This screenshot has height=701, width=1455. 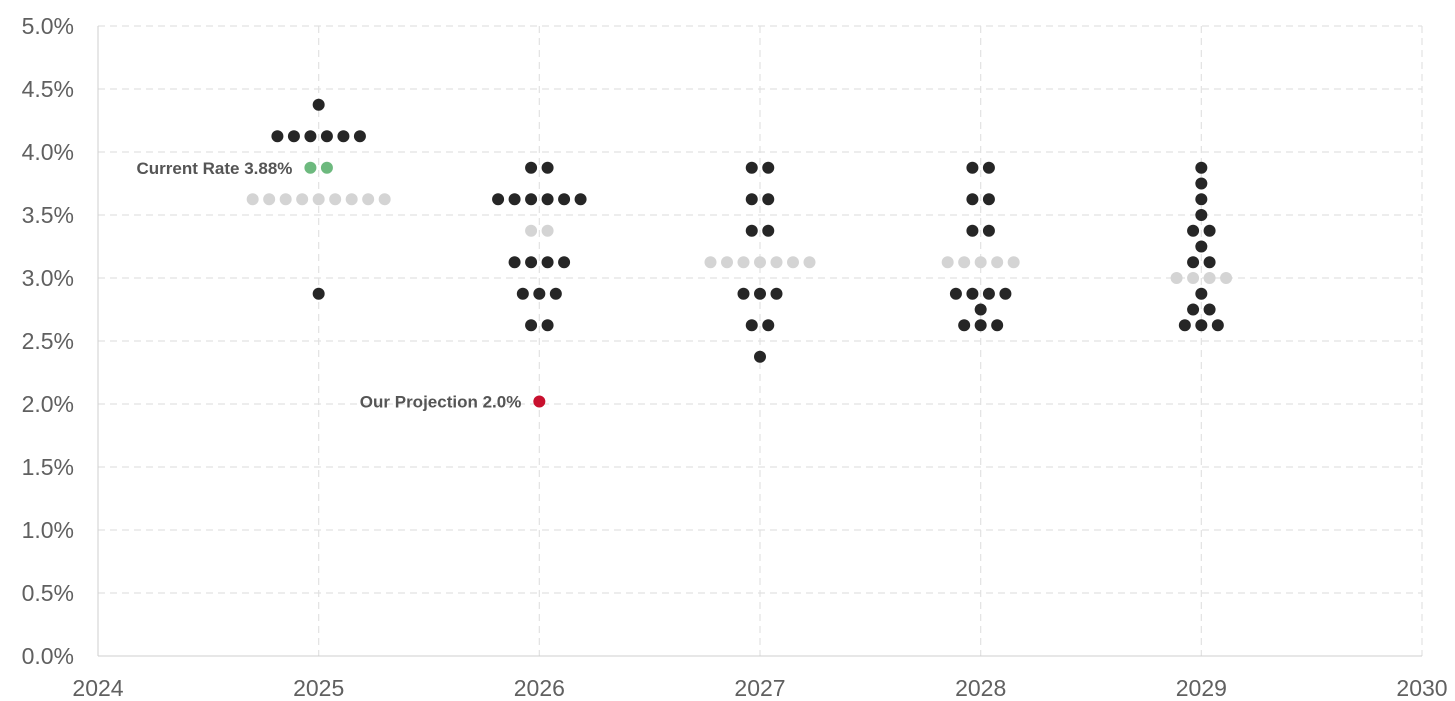 I want to click on y-tick-label: 4.0%, so click(x=48, y=152).